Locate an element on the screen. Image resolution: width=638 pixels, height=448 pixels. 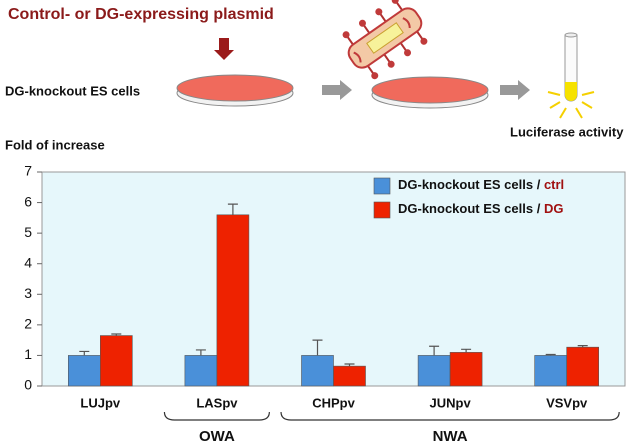
plasmid-label: Control- or DG-expressing plasmid is located at coordinates (141, 14).